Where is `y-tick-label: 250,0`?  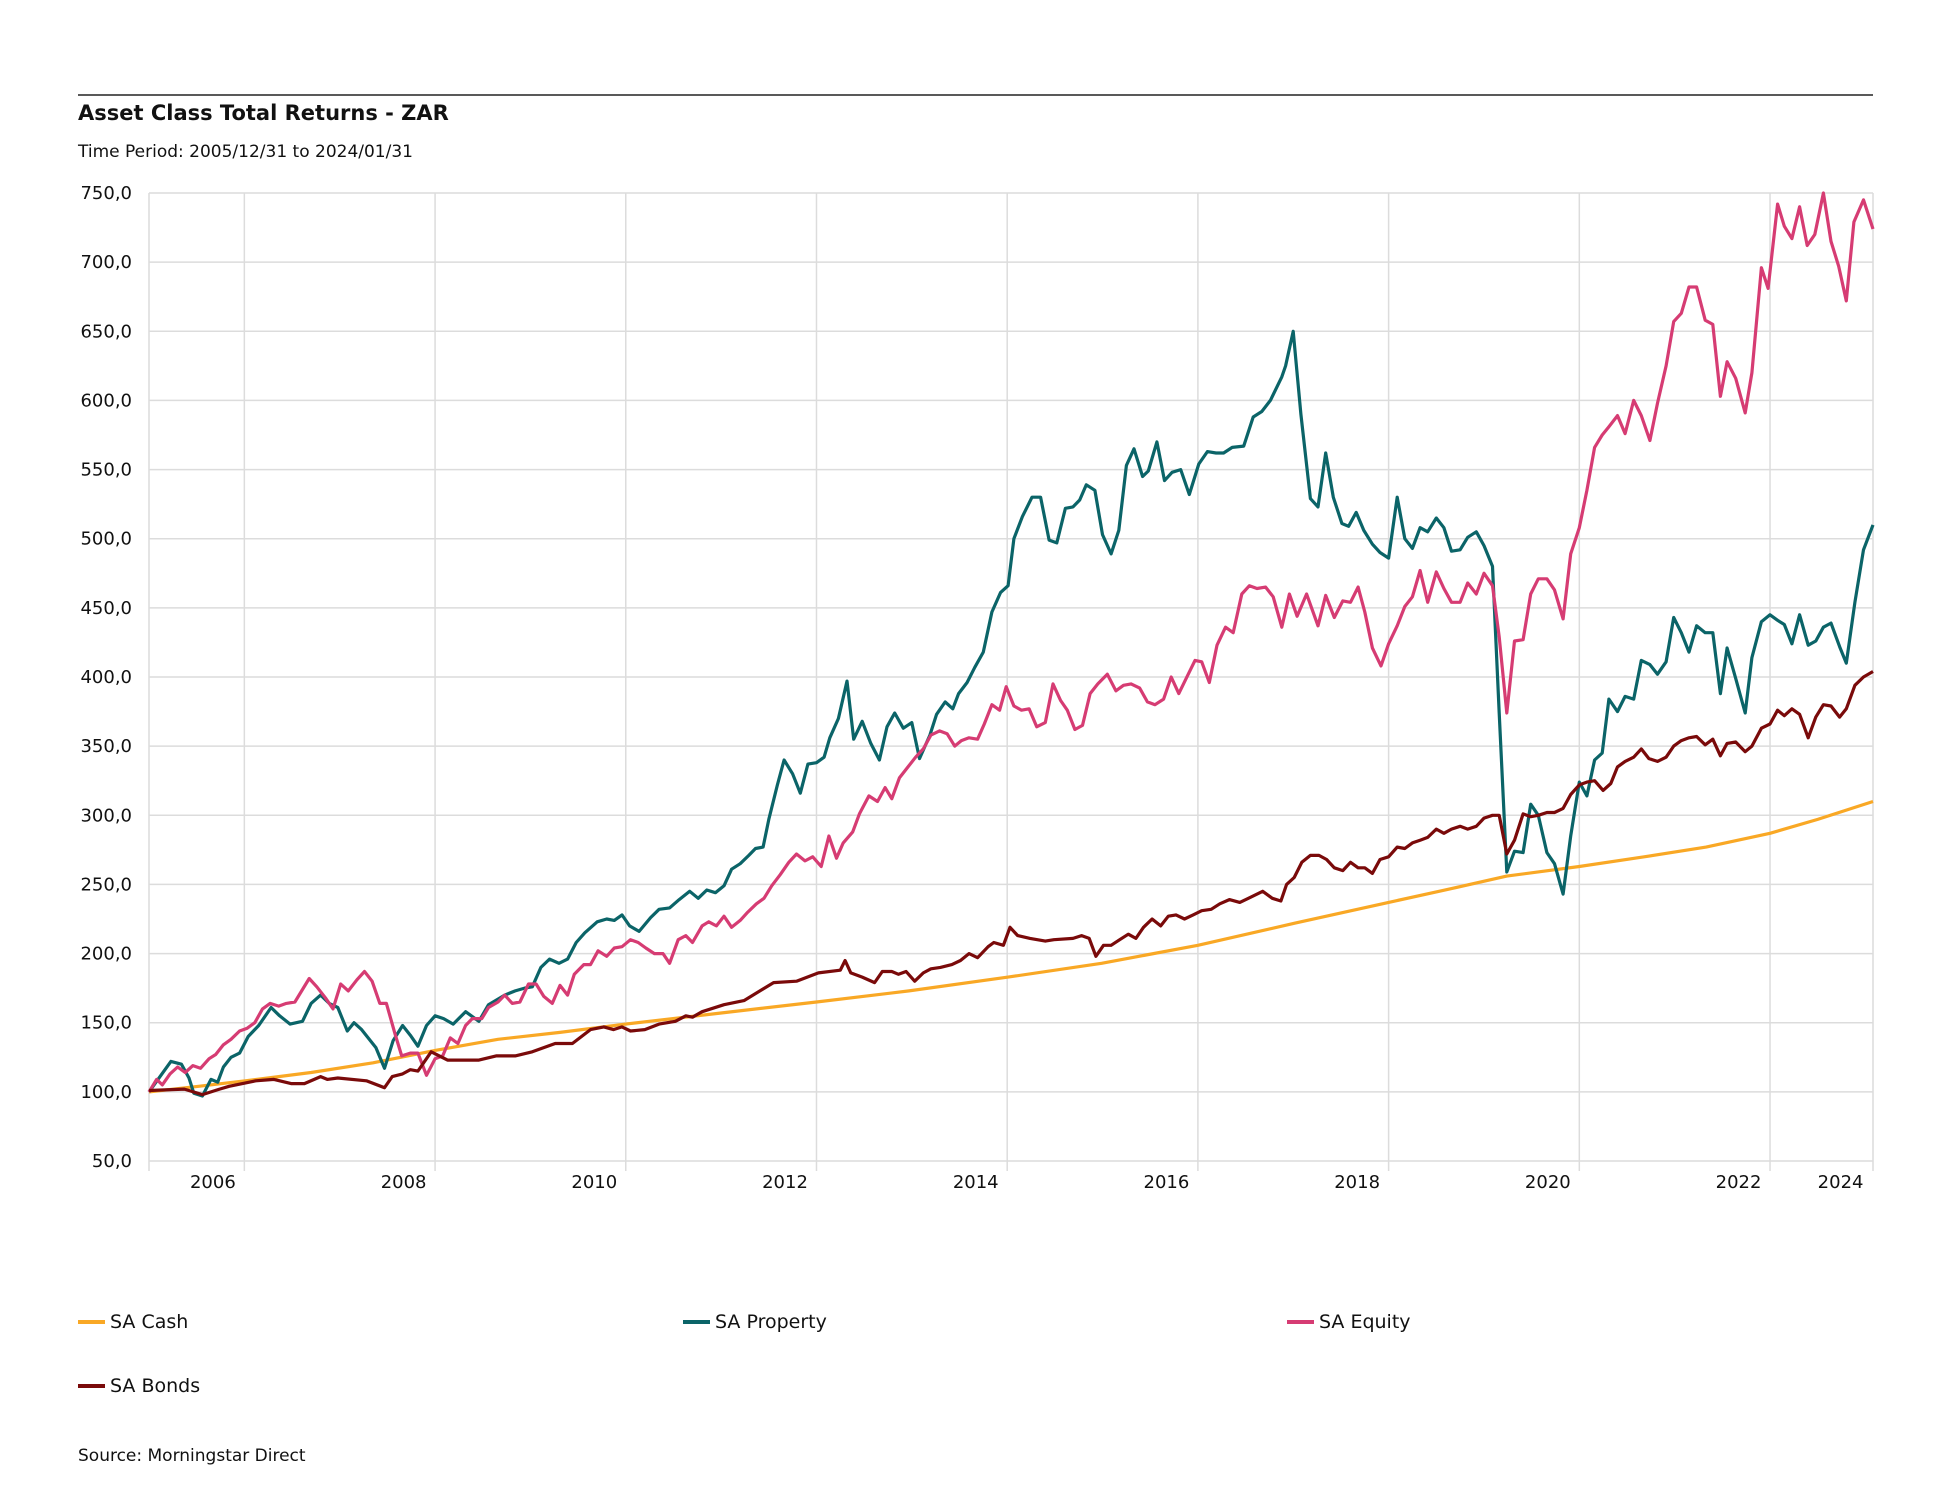 y-tick-label: 250,0 is located at coordinates (106, 884).